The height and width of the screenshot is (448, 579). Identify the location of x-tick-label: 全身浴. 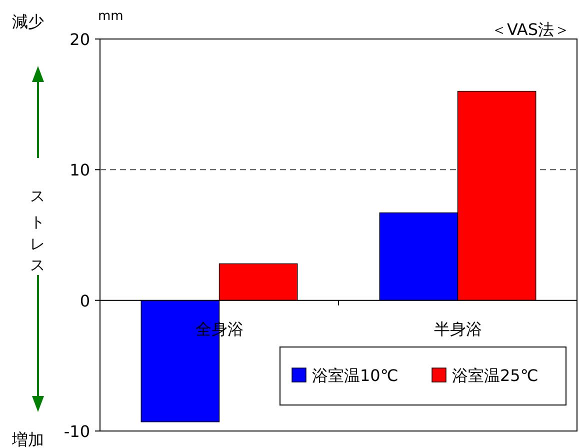
(219, 328).